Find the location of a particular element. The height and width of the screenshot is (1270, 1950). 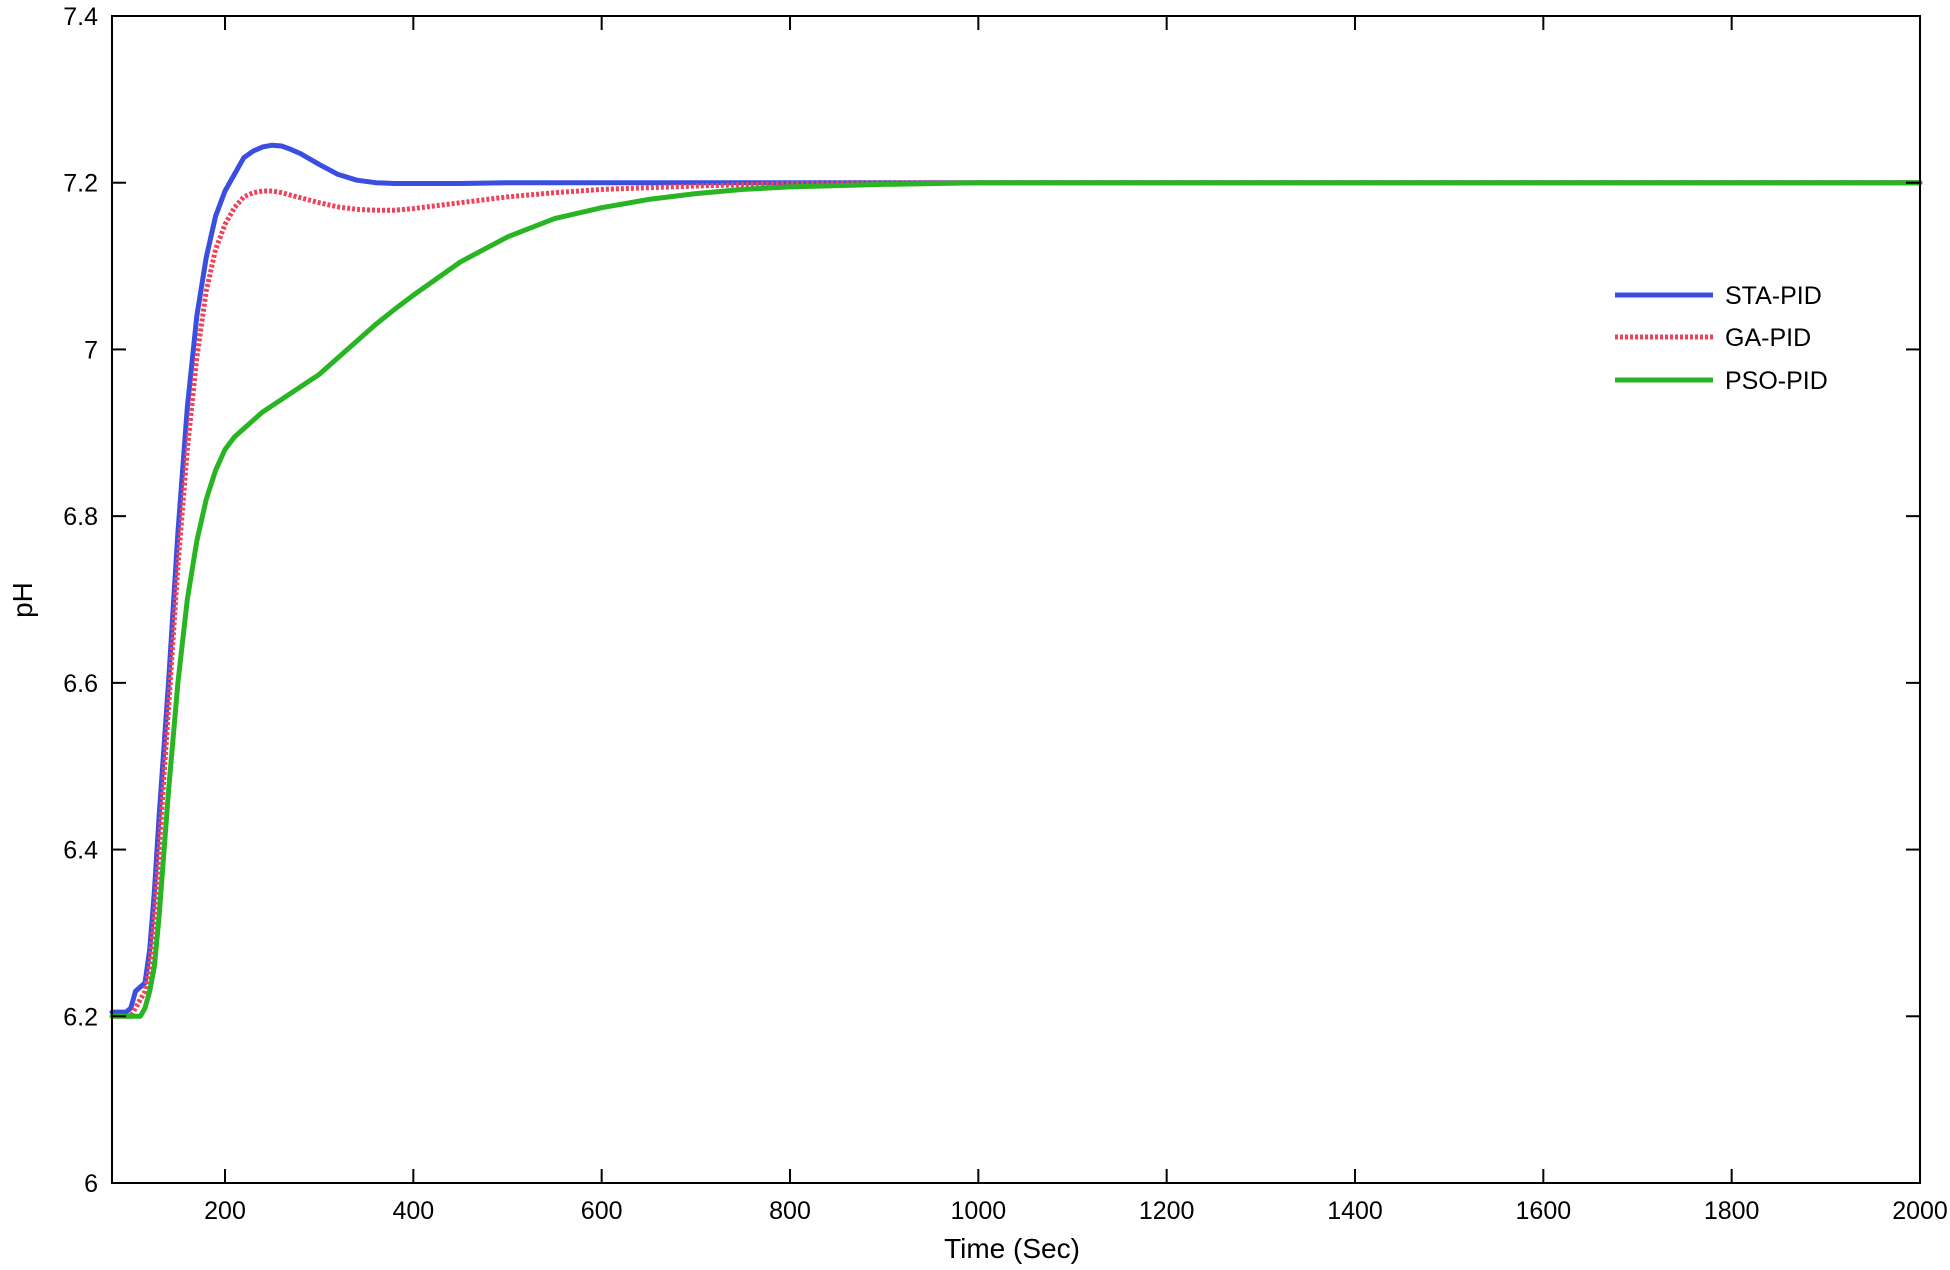

y-tick-label: 7 is located at coordinates (91, 350).